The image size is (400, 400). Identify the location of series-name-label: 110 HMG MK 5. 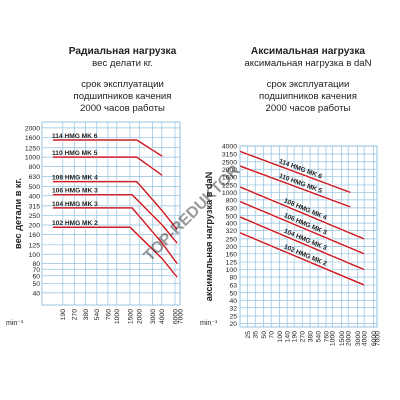
(75, 153).